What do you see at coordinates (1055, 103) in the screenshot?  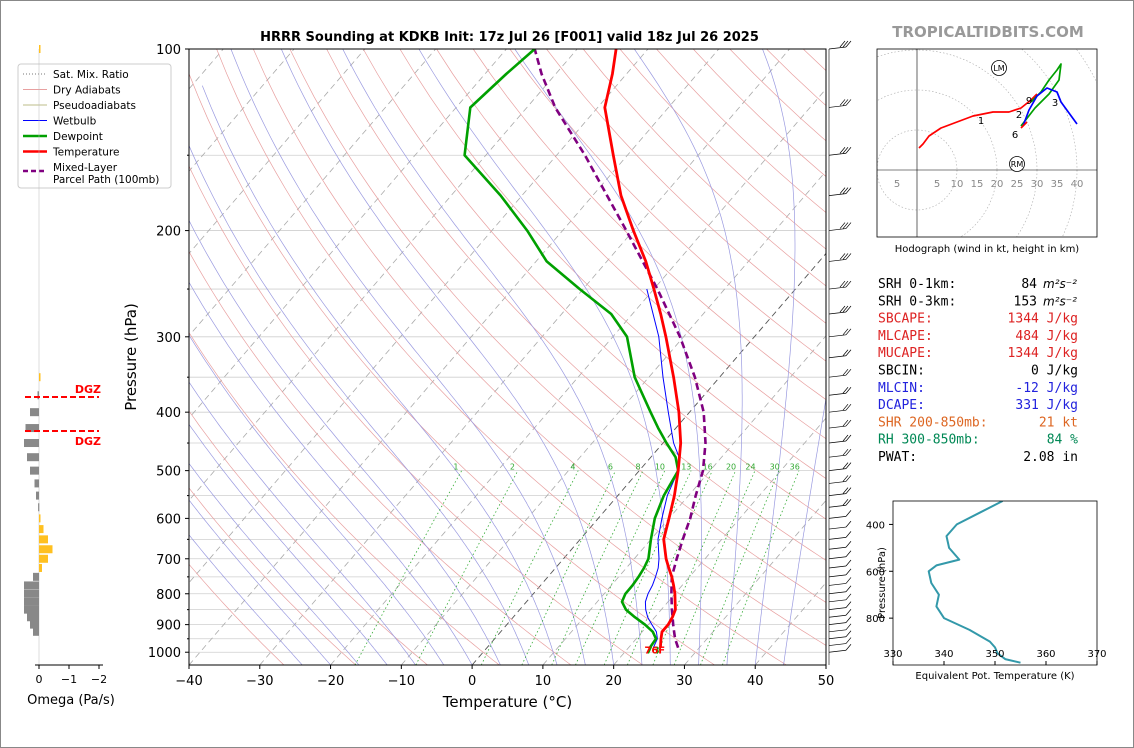 I see `hodo-height-label: 3` at bounding box center [1055, 103].